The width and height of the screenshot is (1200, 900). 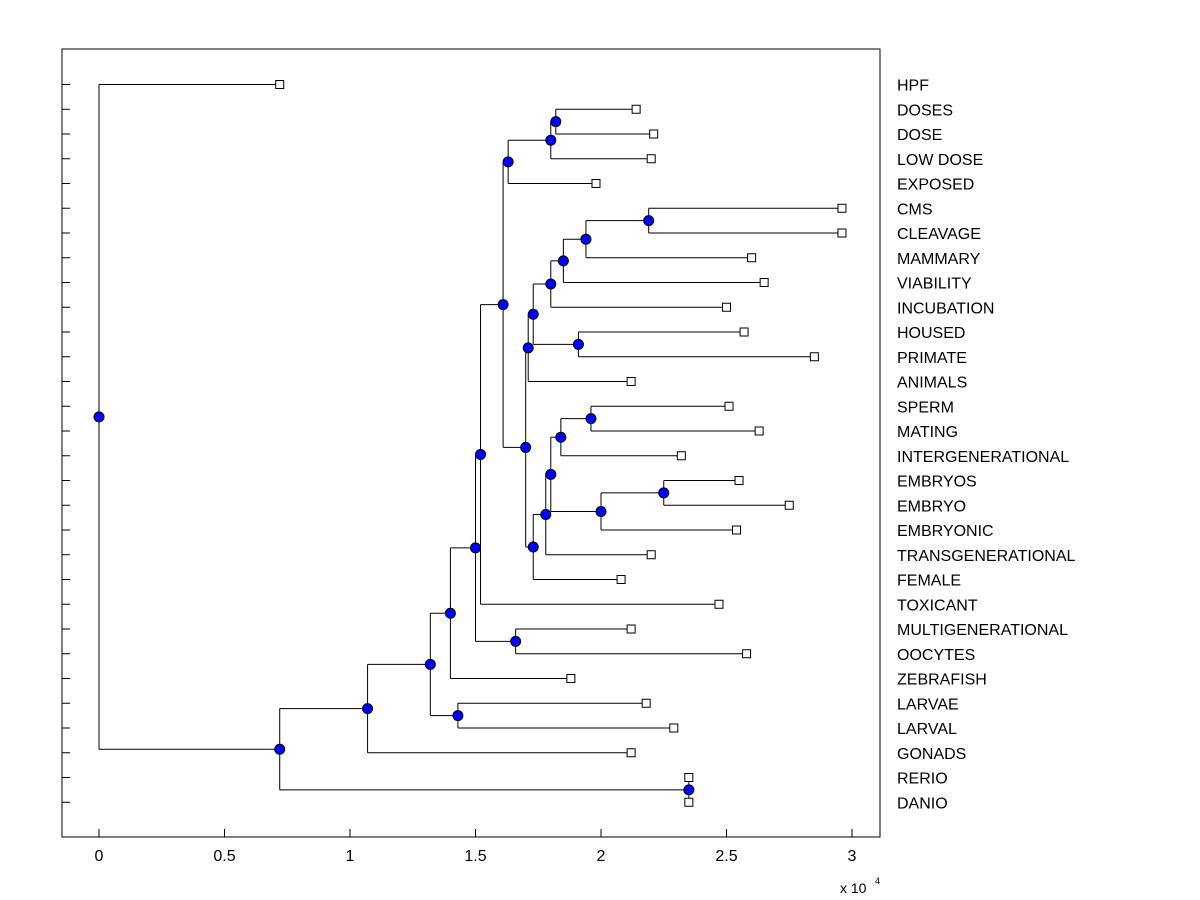 I want to click on leaf-label: EMBRYONIC, so click(x=945, y=531).